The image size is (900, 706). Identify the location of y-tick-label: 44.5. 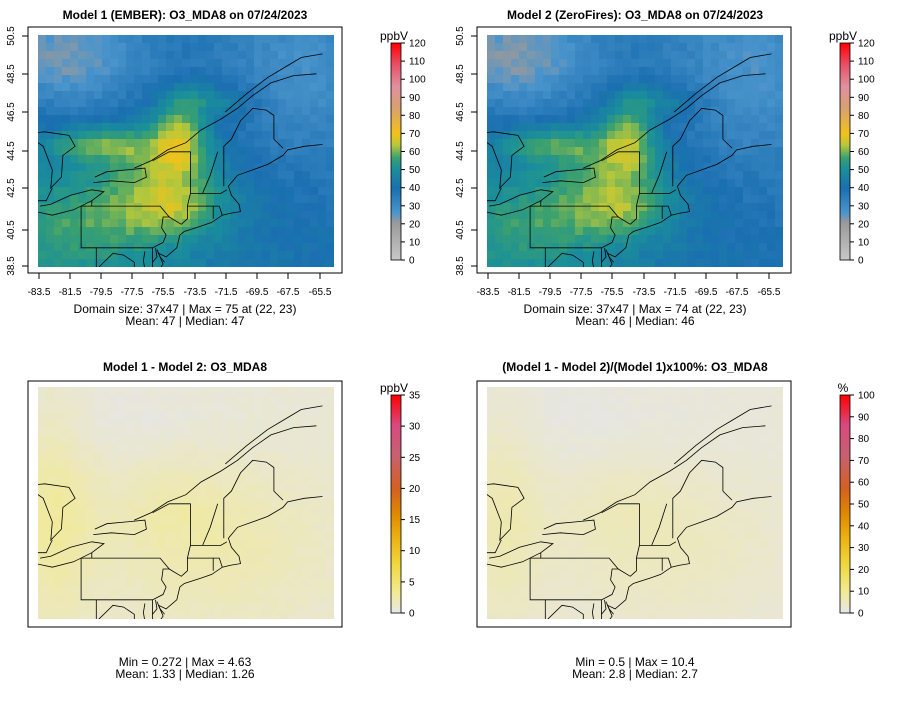
(460, 151).